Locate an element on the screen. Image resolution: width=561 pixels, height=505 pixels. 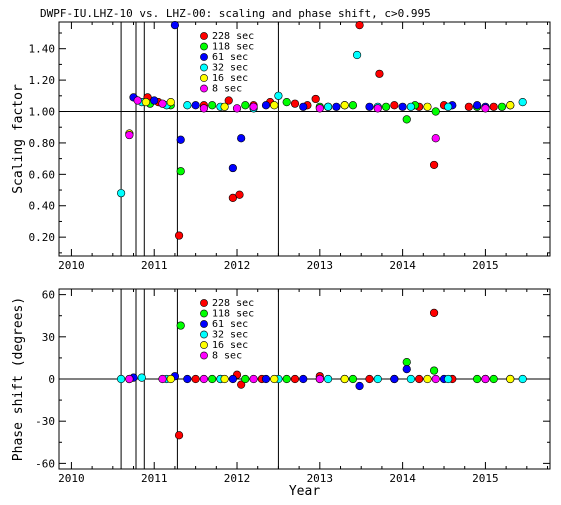
y-tick-label: 1.00 is located at coordinates (42, 112).